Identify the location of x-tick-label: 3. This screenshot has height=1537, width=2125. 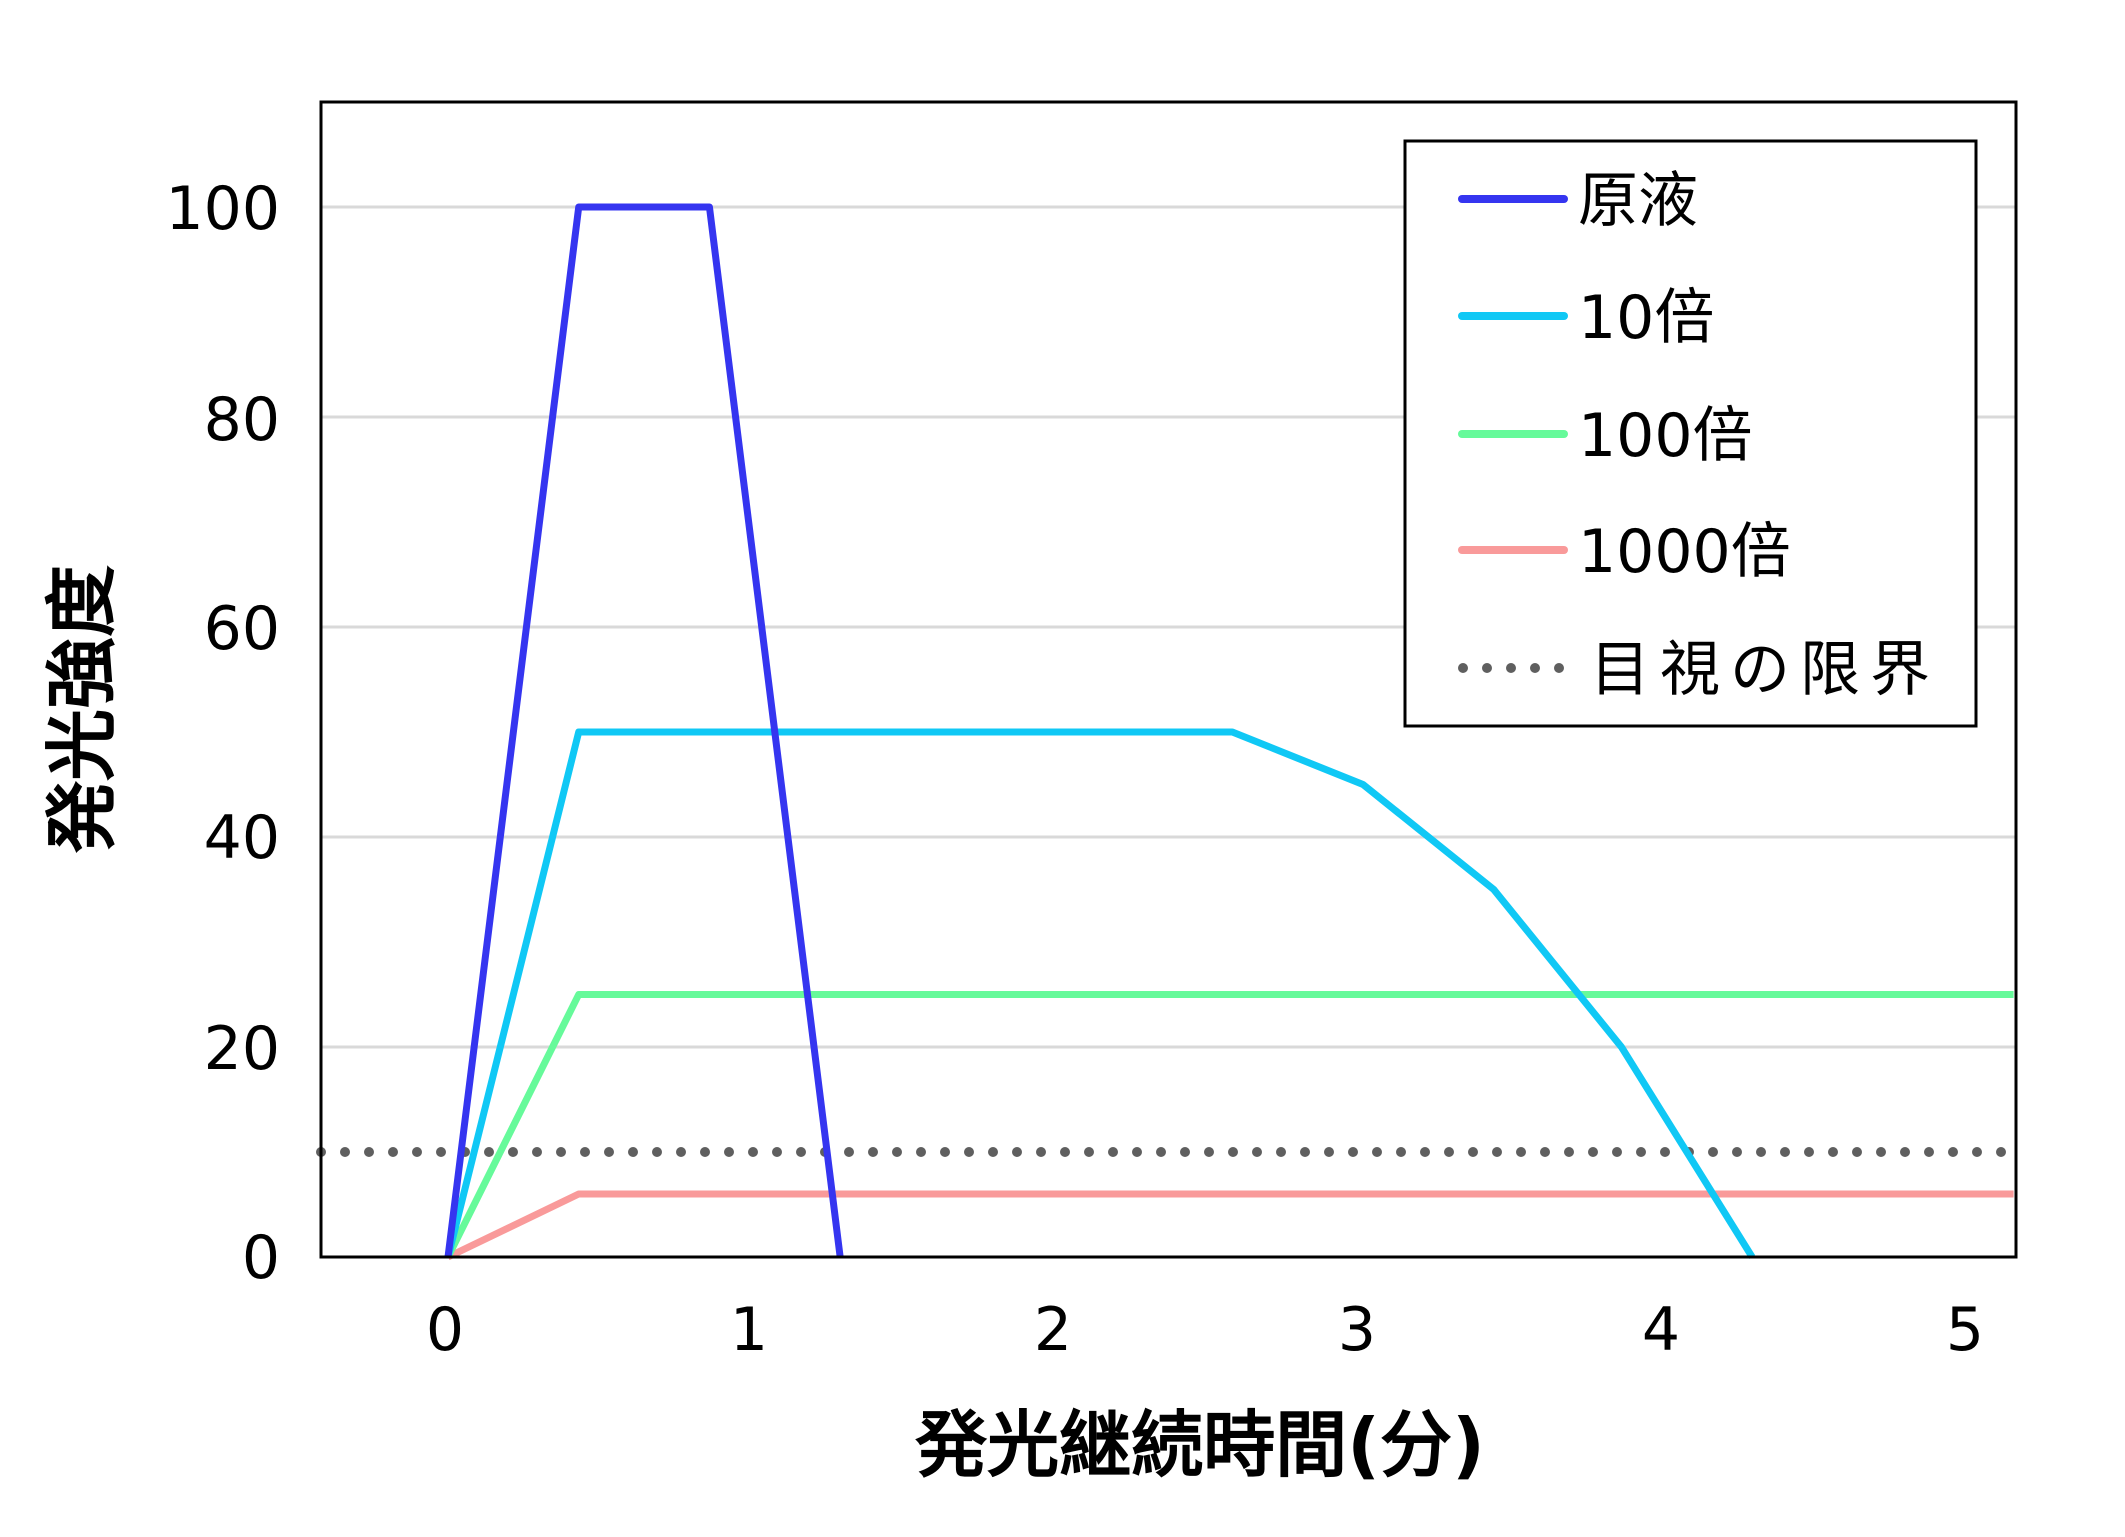
(1357, 1330).